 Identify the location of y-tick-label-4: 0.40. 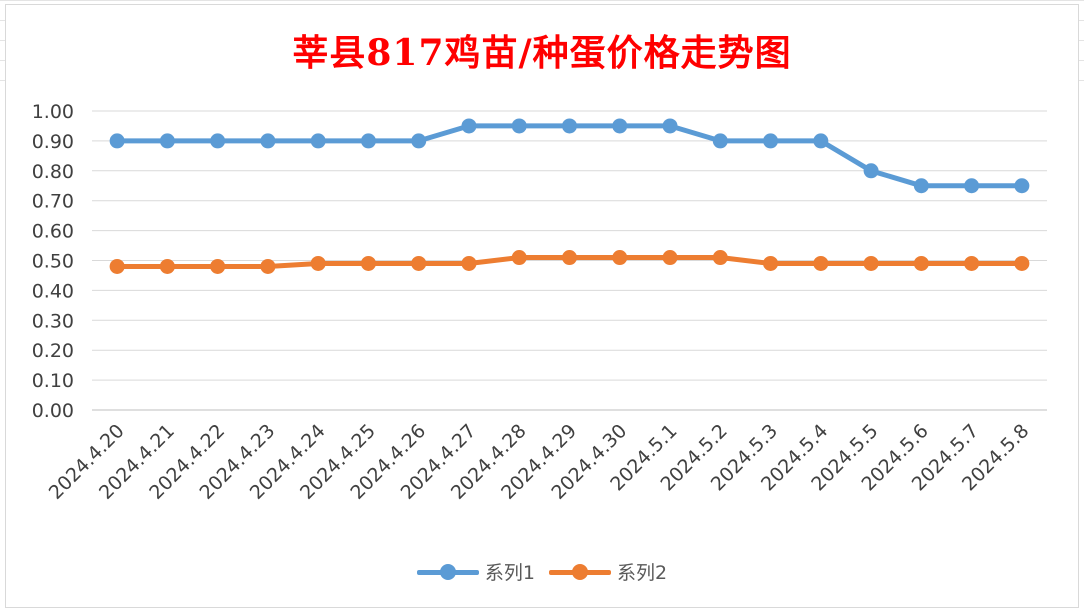
(53, 291).